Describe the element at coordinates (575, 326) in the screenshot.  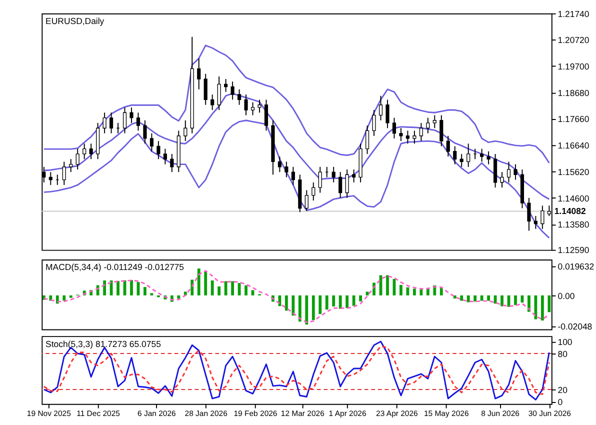
I see `y-tick-label: -0.02048` at that location.